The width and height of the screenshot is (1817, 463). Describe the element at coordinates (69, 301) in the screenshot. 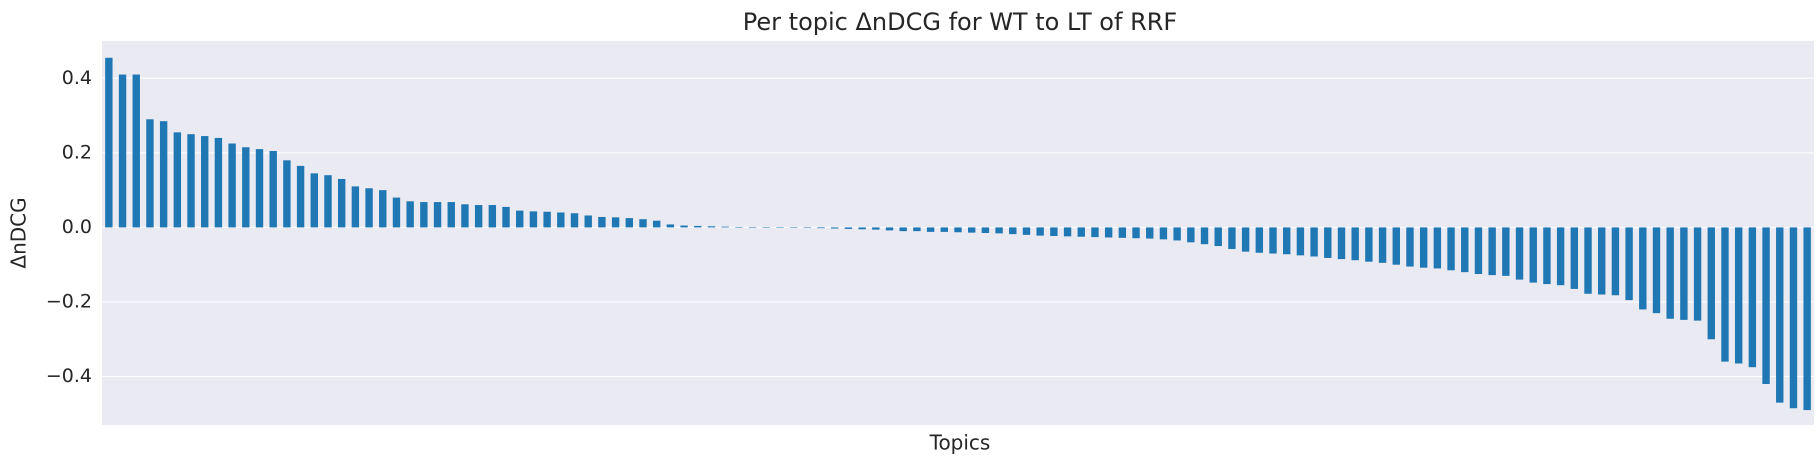

I see `y-tick-label: −0.2` at that location.